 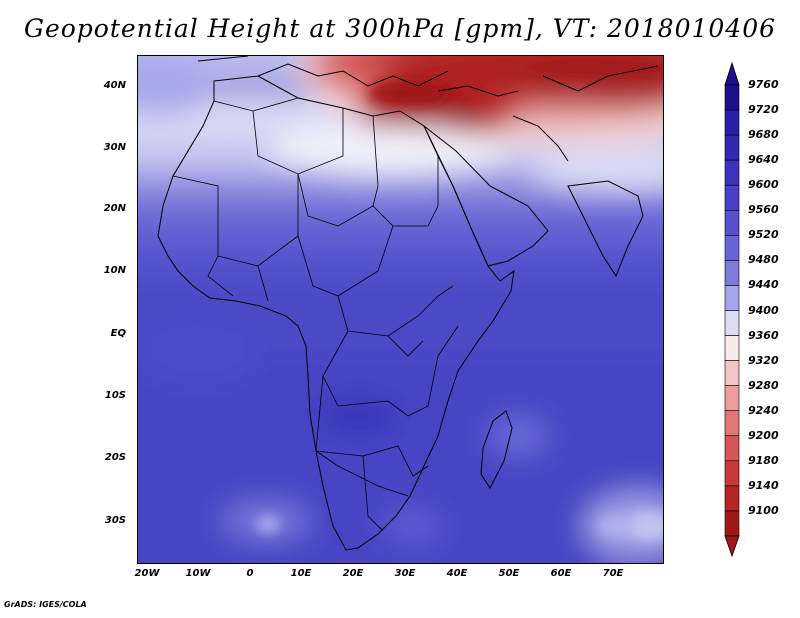 I want to click on colorbar-level-label: 9320, so click(x=763, y=360).